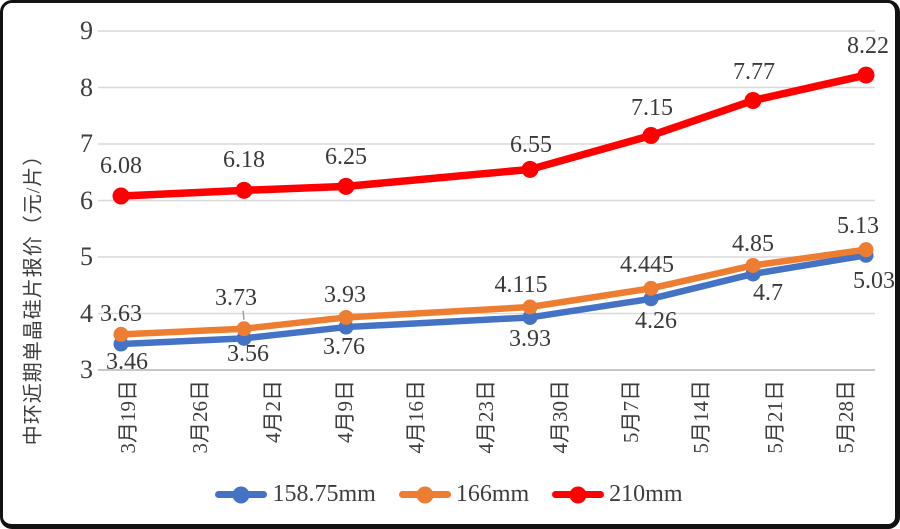  I want to click on data-label-210mm: 7.15, so click(652, 107).